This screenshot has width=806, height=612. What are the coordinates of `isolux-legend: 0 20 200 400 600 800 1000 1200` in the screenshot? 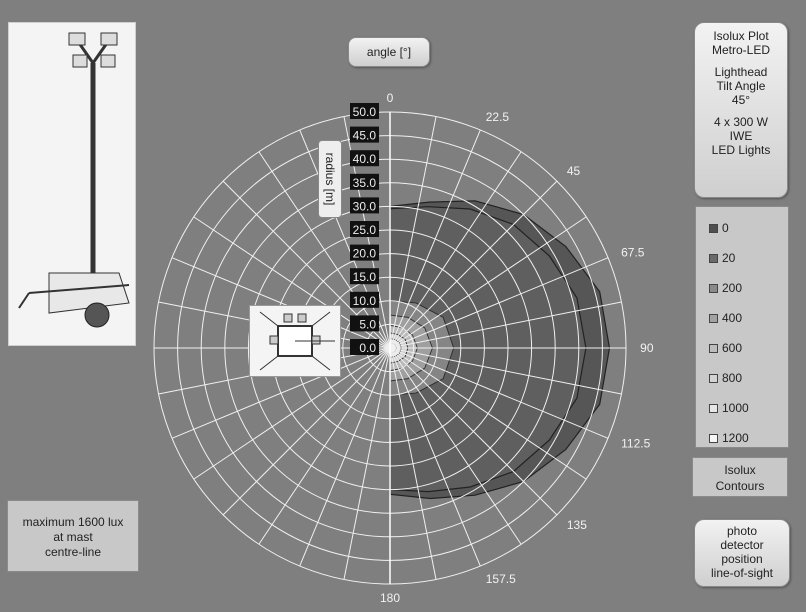 It's located at (742, 327).